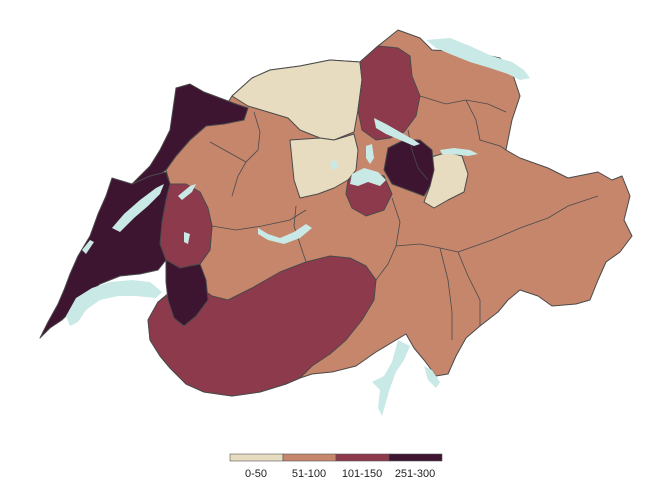 This screenshot has height=480, width=672. What do you see at coordinates (362, 474) in the screenshot?
I see `legend-label-101-150: 101-150` at bounding box center [362, 474].